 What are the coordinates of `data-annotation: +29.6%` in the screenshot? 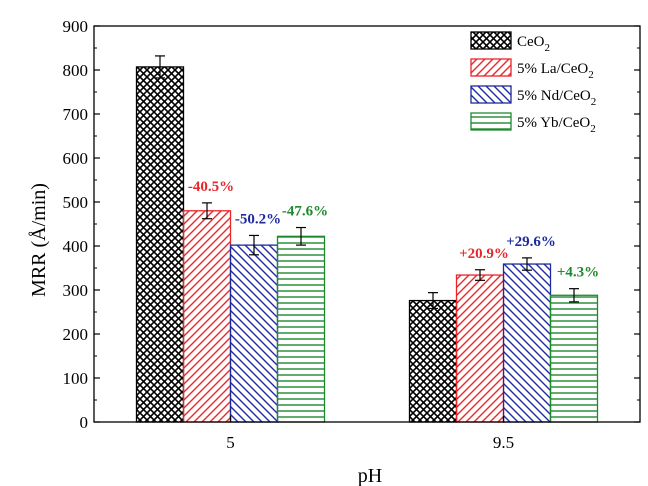 It's located at (531, 242).